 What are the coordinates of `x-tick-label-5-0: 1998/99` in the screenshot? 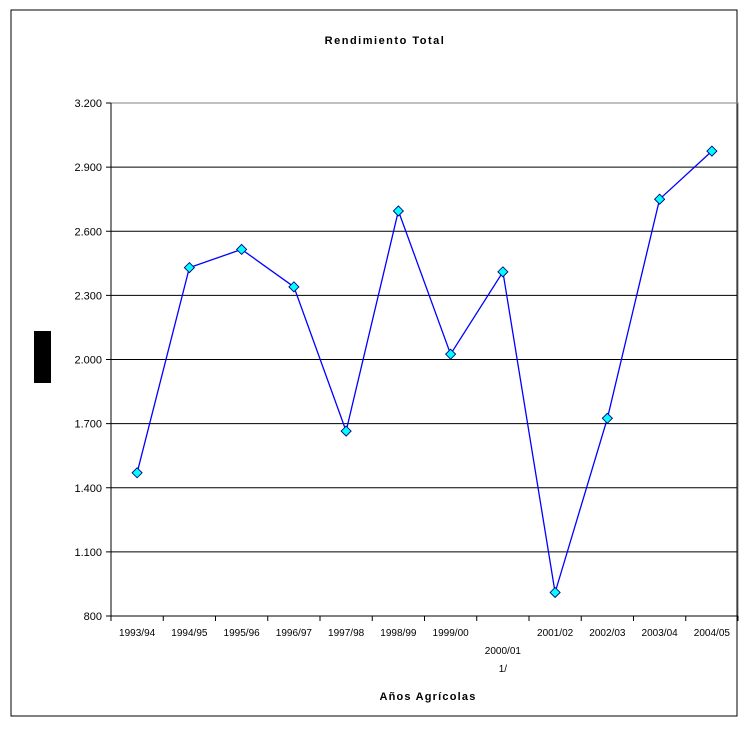 It's located at (398, 633).